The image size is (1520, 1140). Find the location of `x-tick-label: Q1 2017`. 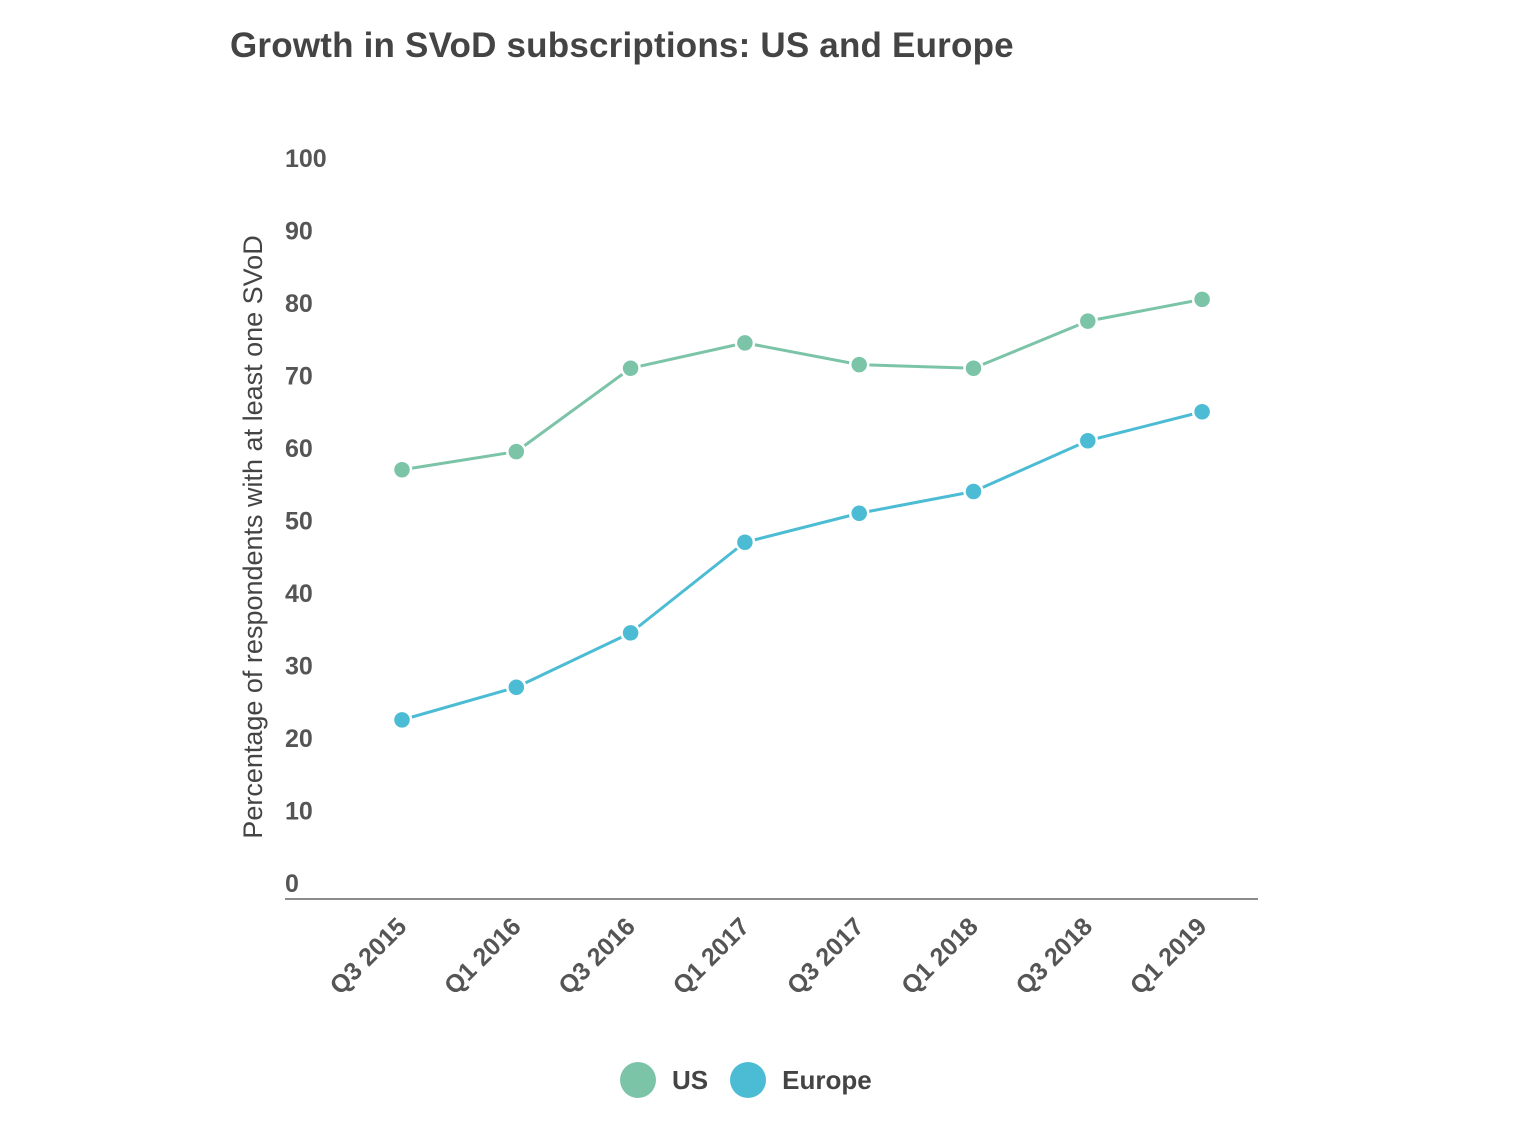

x-tick-label: Q1 2017 is located at coordinates (712, 956).